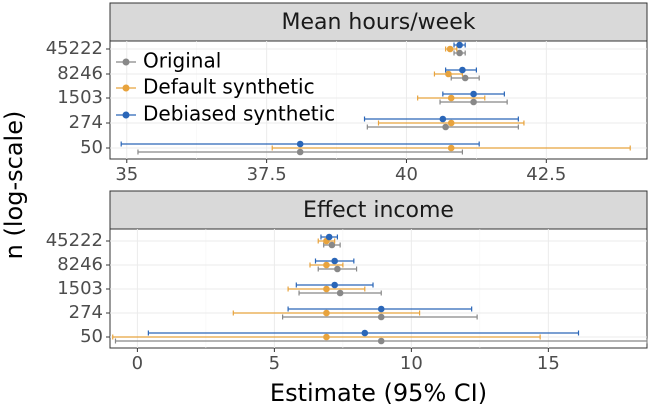 The image size is (651, 407). I want to click on x-tick-label: 5, so click(274, 363).